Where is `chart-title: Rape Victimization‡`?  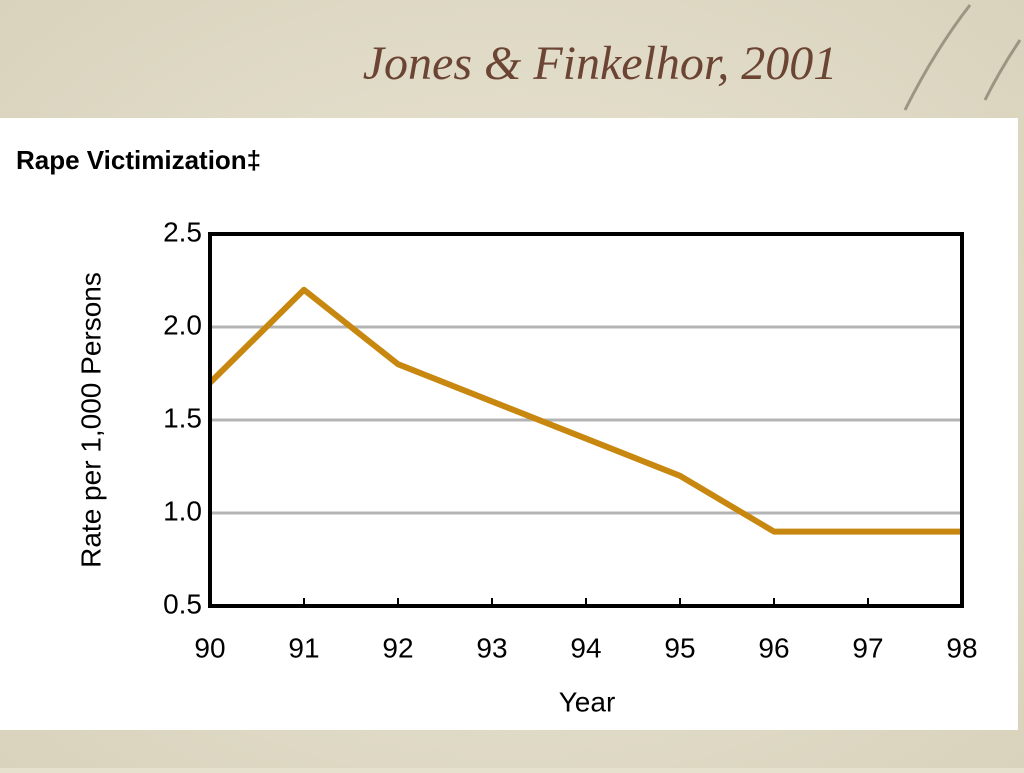 chart-title: Rape Victimization‡ is located at coordinates (138, 160).